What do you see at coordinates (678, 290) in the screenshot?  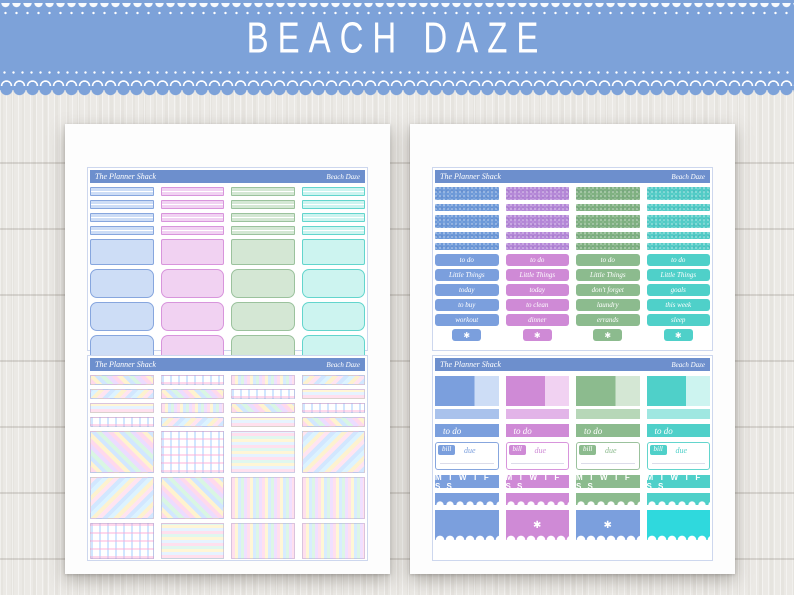 I see `label-sticker: goals` at bounding box center [678, 290].